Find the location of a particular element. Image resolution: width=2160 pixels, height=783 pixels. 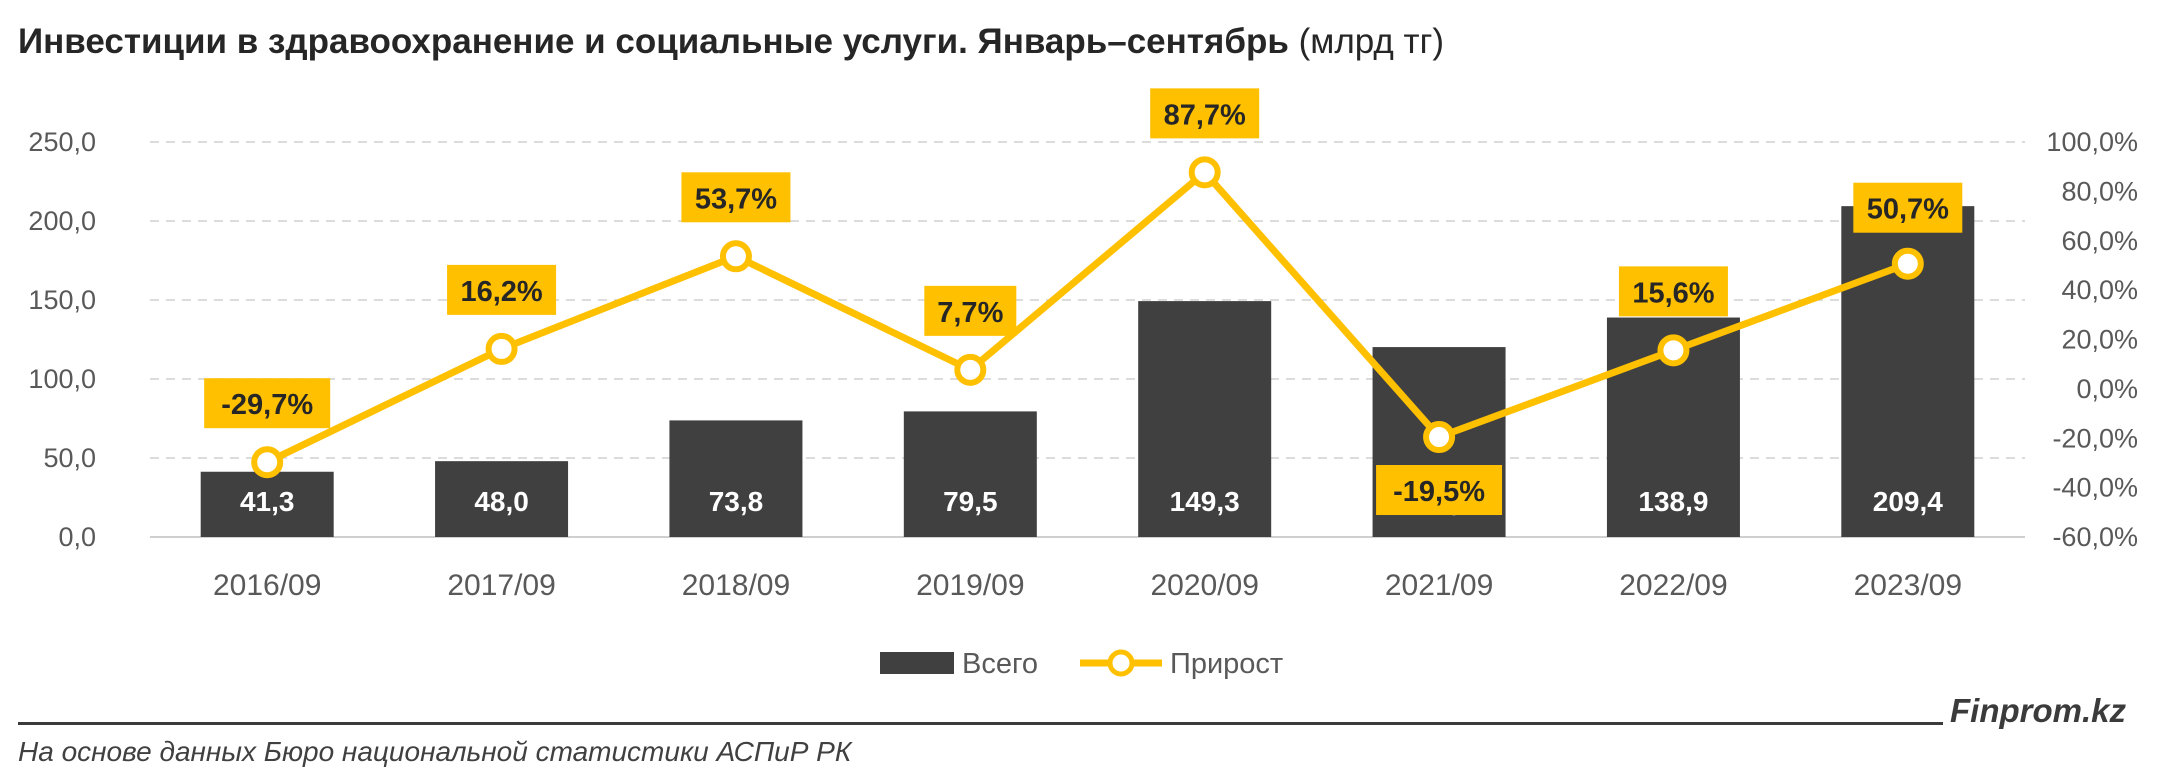

right-axis-tick-label: 80,0% is located at coordinates (2099, 191).